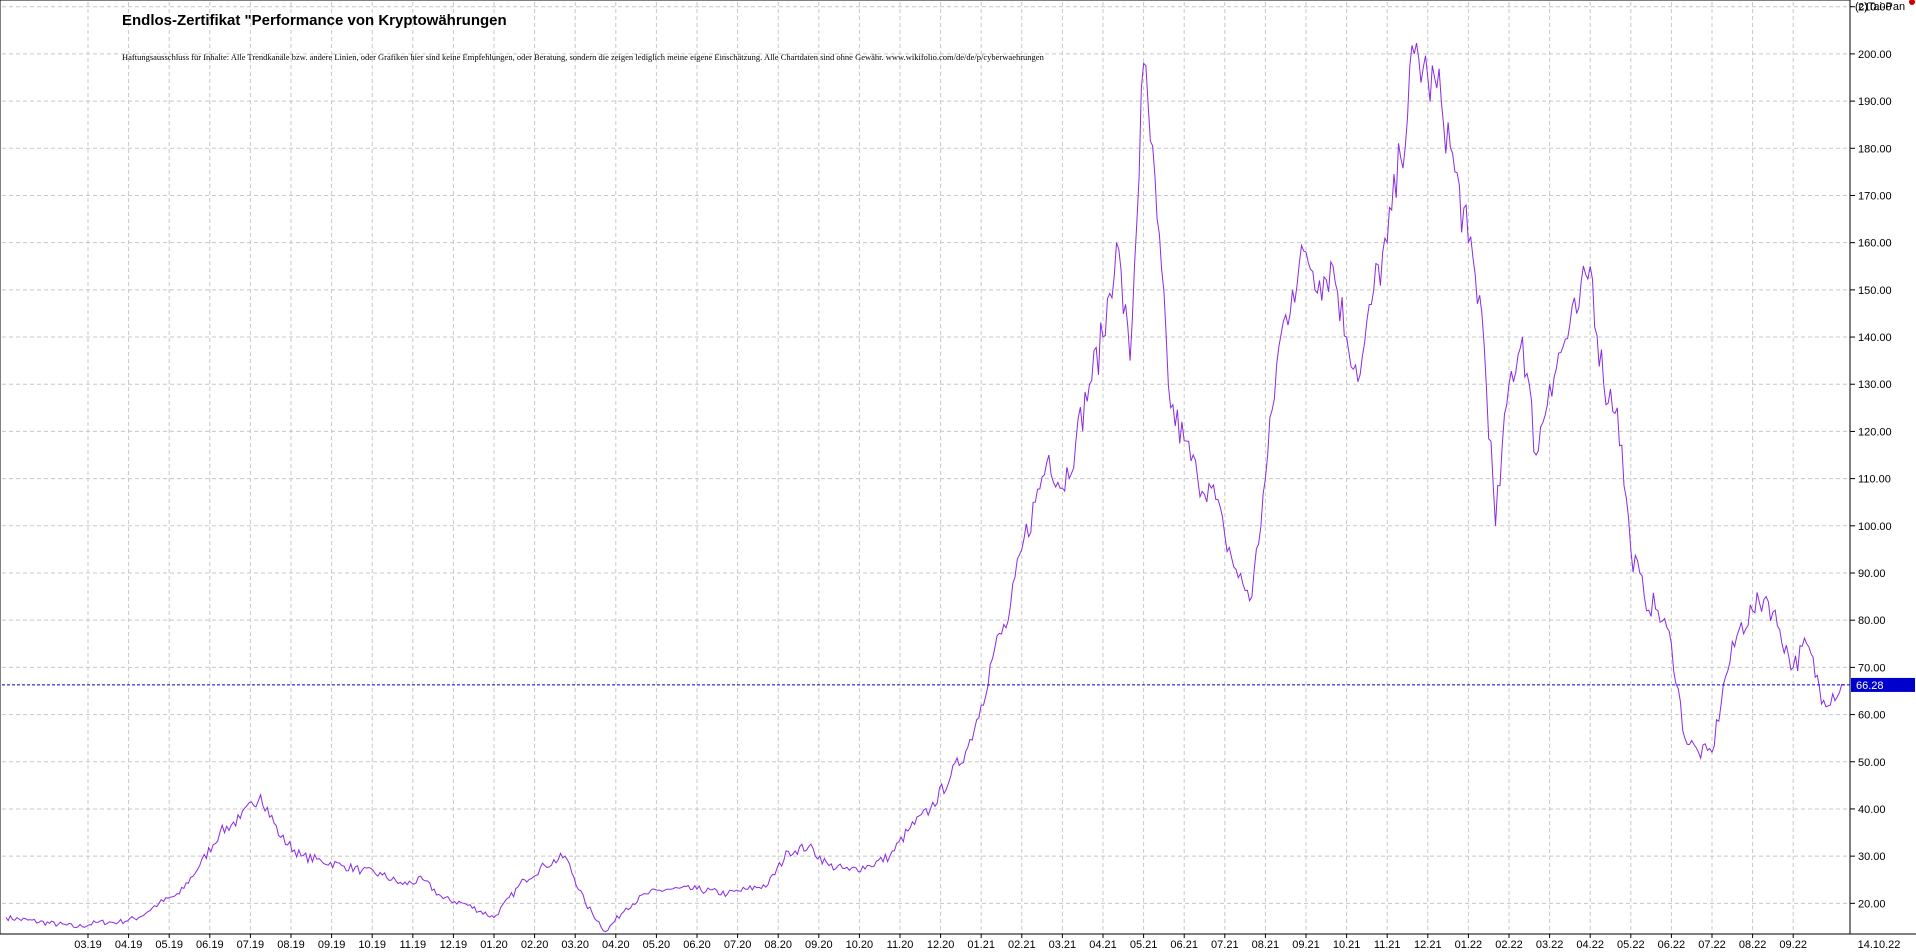 This screenshot has height=952, width=1916. Describe the element at coordinates (1225, 945) in the screenshot. I see `x-tick-label: 07.21` at that location.